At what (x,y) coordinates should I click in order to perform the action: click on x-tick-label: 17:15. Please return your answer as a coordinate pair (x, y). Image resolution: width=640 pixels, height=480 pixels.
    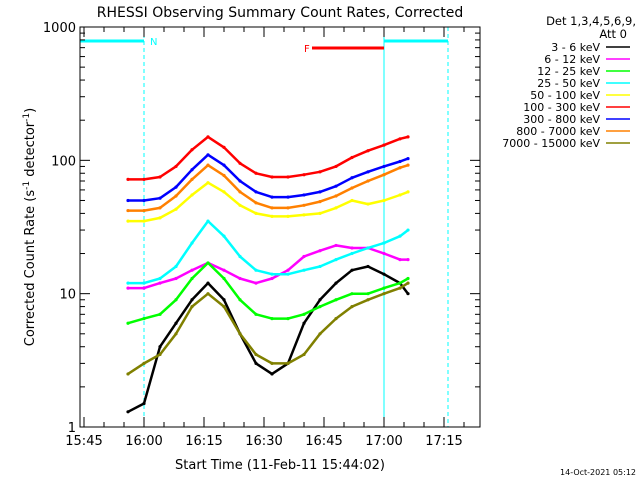
    Looking at the image, I should click on (443, 441).